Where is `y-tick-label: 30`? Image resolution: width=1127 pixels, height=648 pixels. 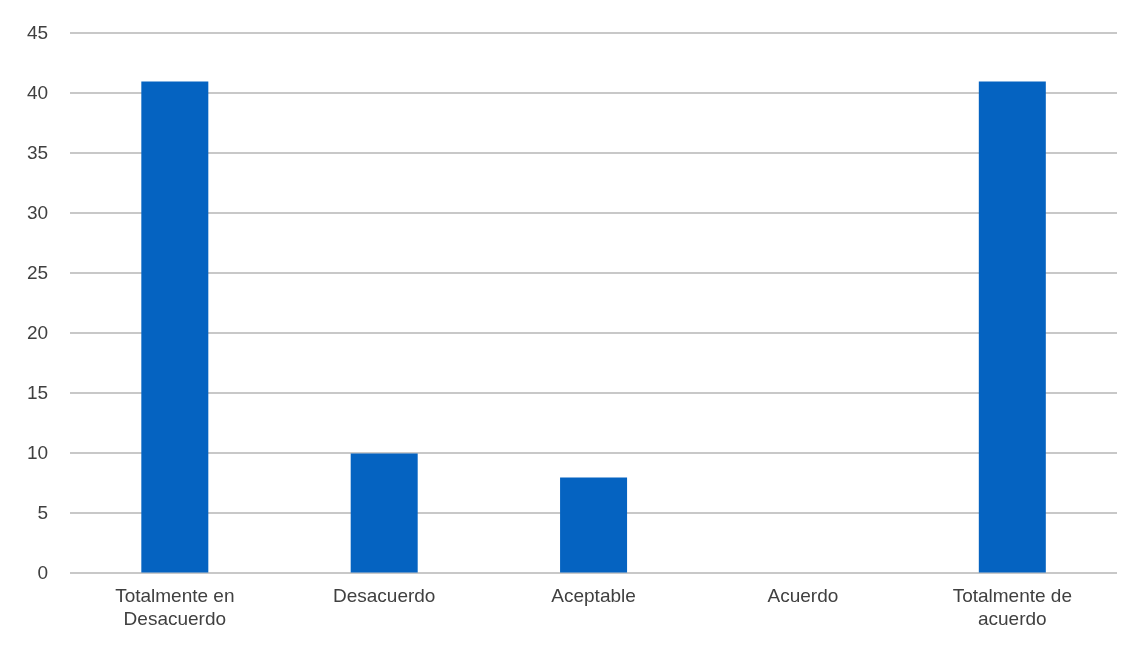 y-tick-label: 30 is located at coordinates (37, 212).